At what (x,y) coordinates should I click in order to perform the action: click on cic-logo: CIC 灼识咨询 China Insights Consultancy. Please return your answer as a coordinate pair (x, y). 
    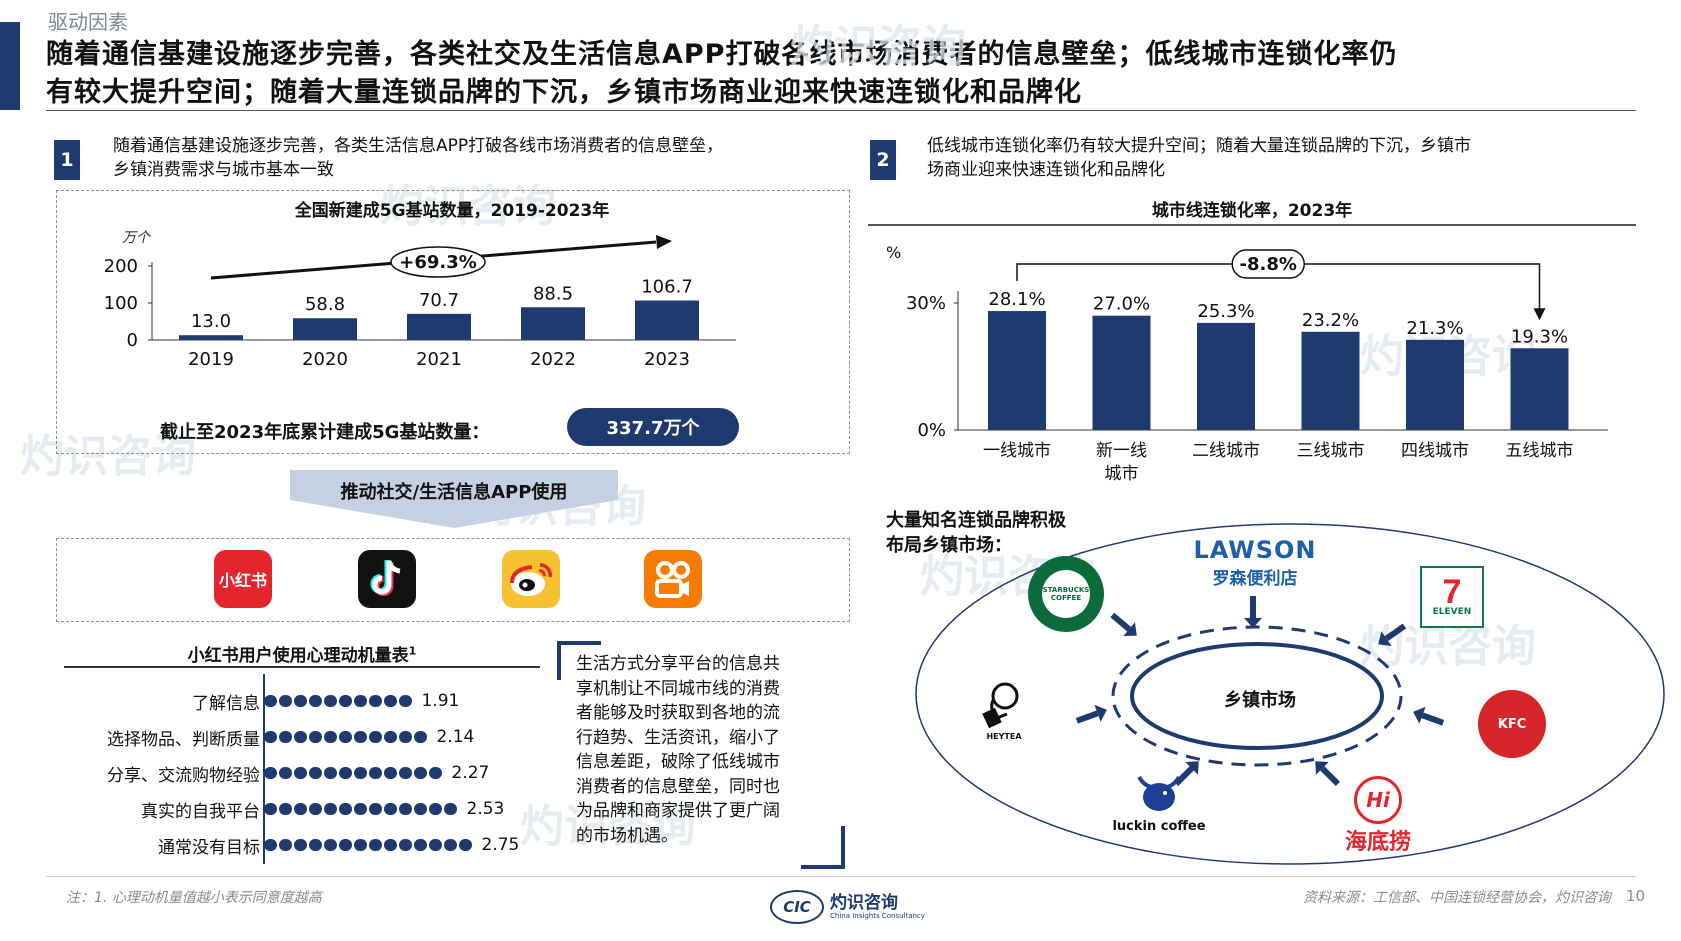
    Looking at the image, I should click on (847, 907).